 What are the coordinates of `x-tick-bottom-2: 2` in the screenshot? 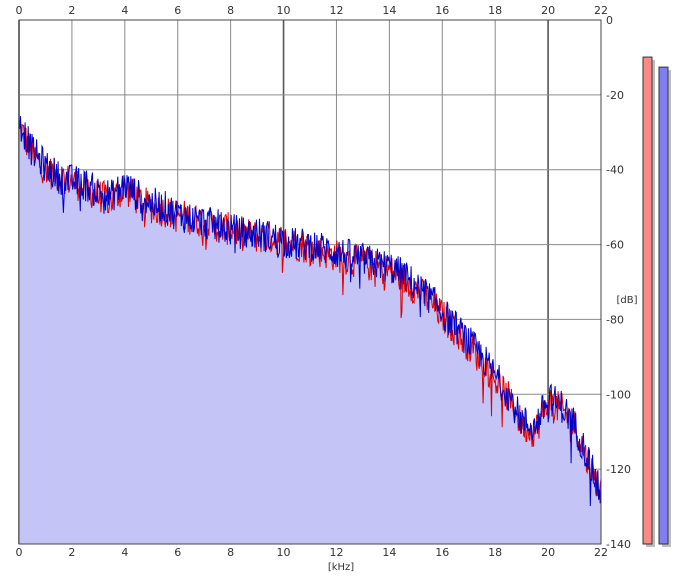 It's located at (71, 552).